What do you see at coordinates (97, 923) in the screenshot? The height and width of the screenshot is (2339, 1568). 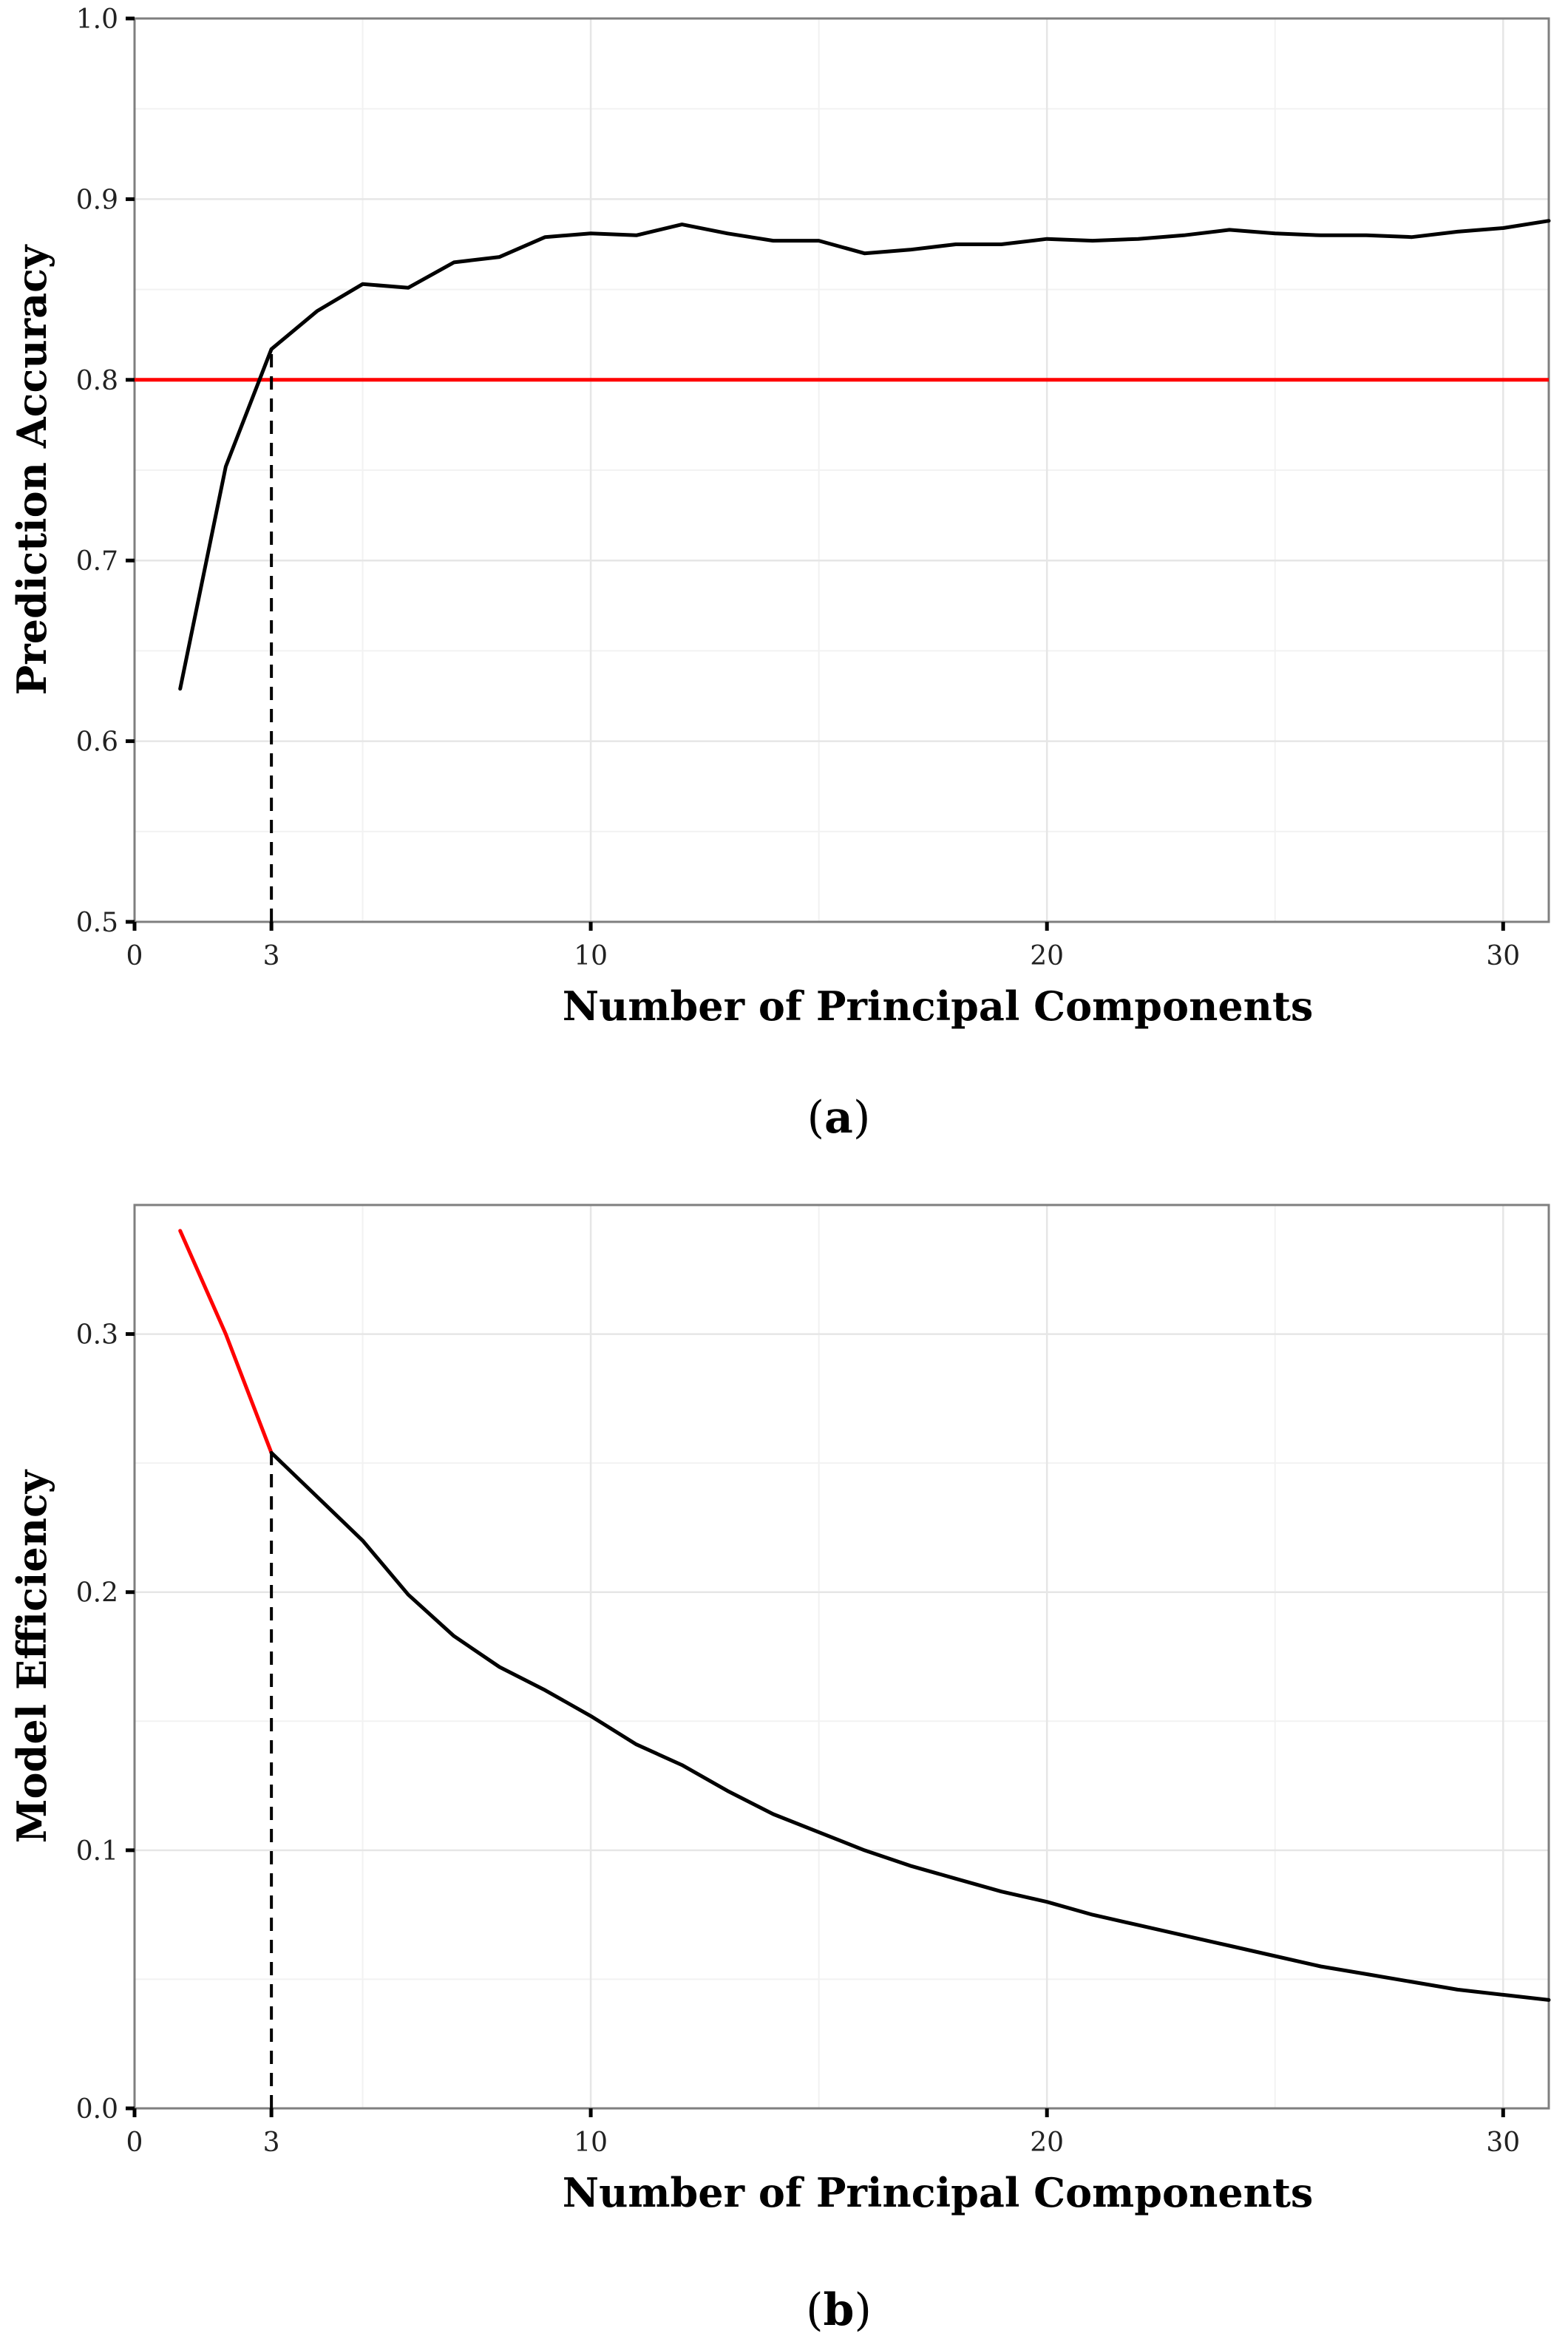 I see `y-tick-label: 0.5` at bounding box center [97, 923].